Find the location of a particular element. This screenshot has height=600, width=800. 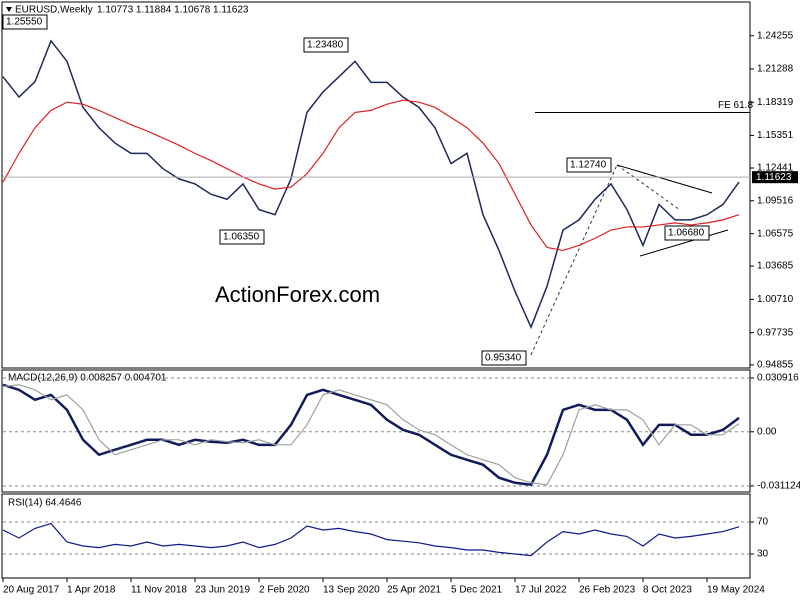

y-tick-label: 1.18319 is located at coordinates (775, 102).